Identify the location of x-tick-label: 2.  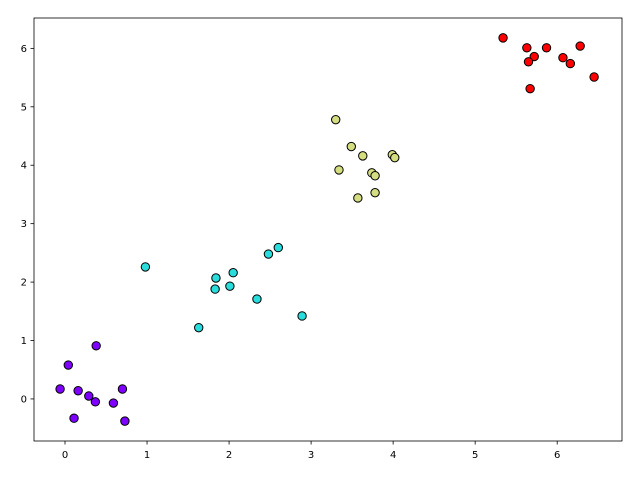
(229, 455).